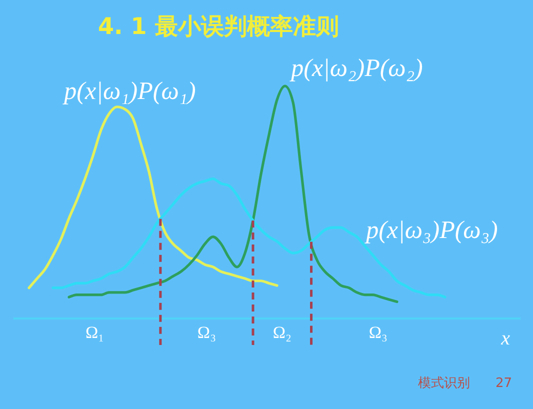  I want to click on text: 模式识别, so click(444, 383).